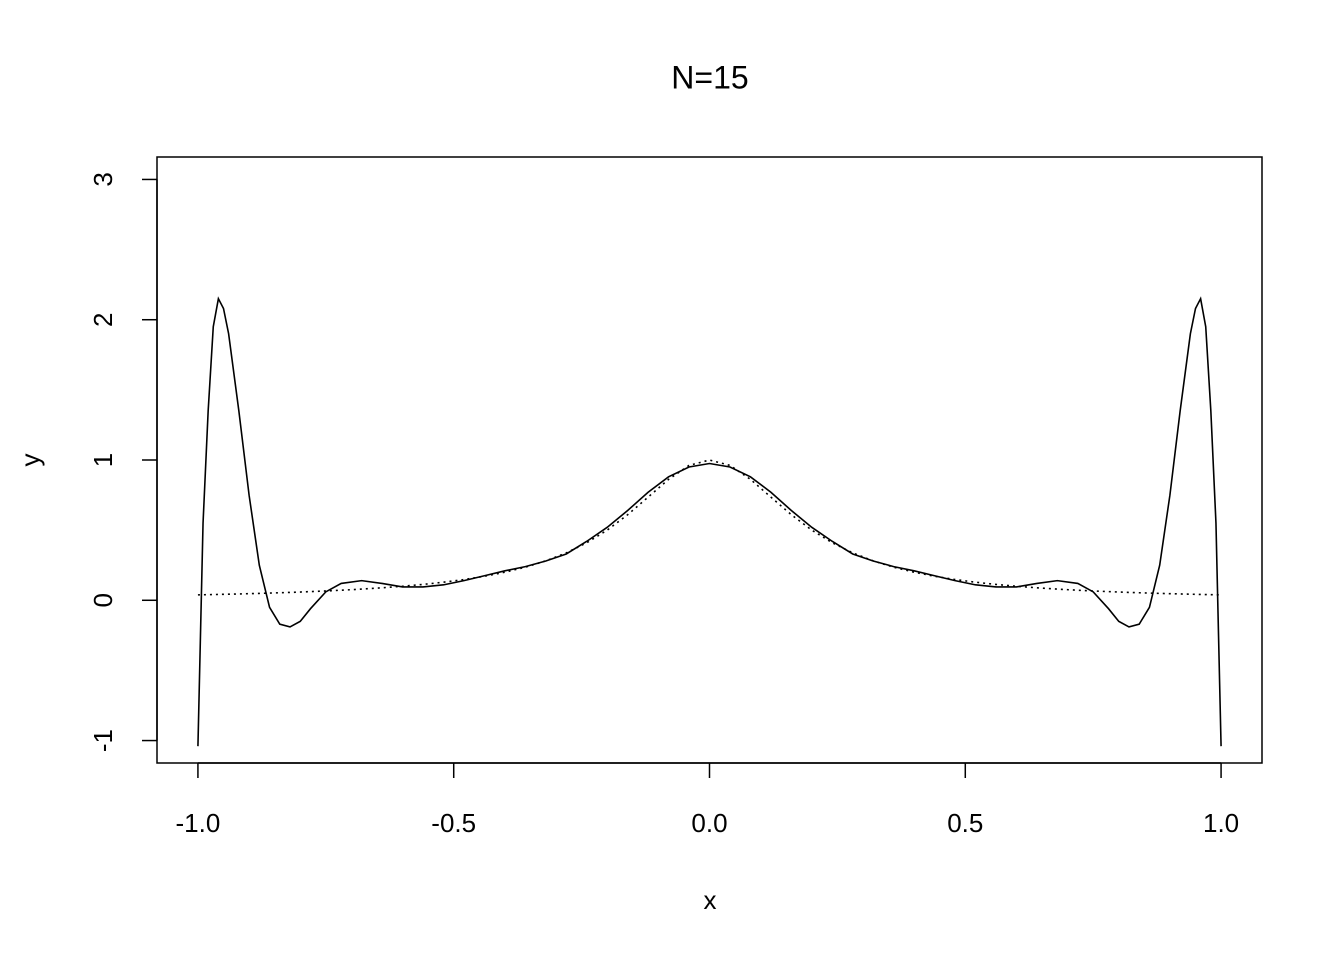 Image resolution: width=1344 pixels, height=960 pixels. Describe the element at coordinates (709, 823) in the screenshot. I see `x-tick-label: 0.0` at that location.